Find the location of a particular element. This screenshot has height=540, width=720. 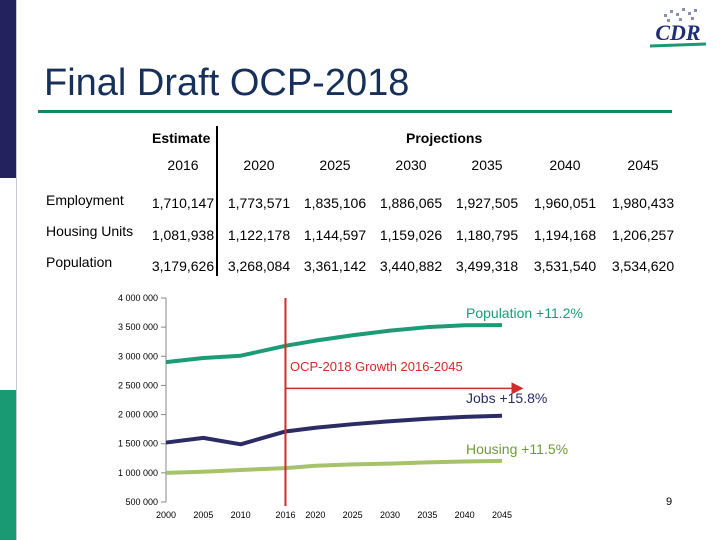

row-label-employment: Employment is located at coordinates (85, 200).